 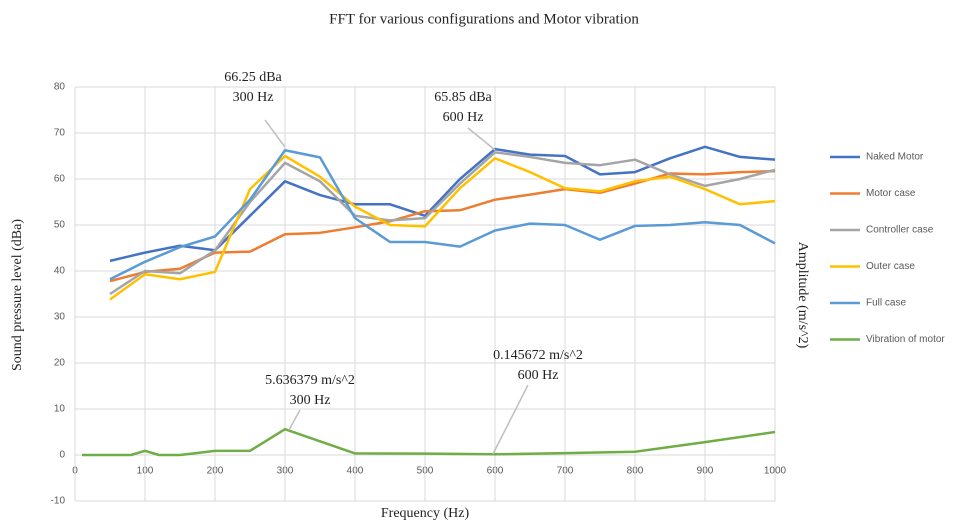 I want to click on y-tick-label: 20, so click(x=60, y=363).